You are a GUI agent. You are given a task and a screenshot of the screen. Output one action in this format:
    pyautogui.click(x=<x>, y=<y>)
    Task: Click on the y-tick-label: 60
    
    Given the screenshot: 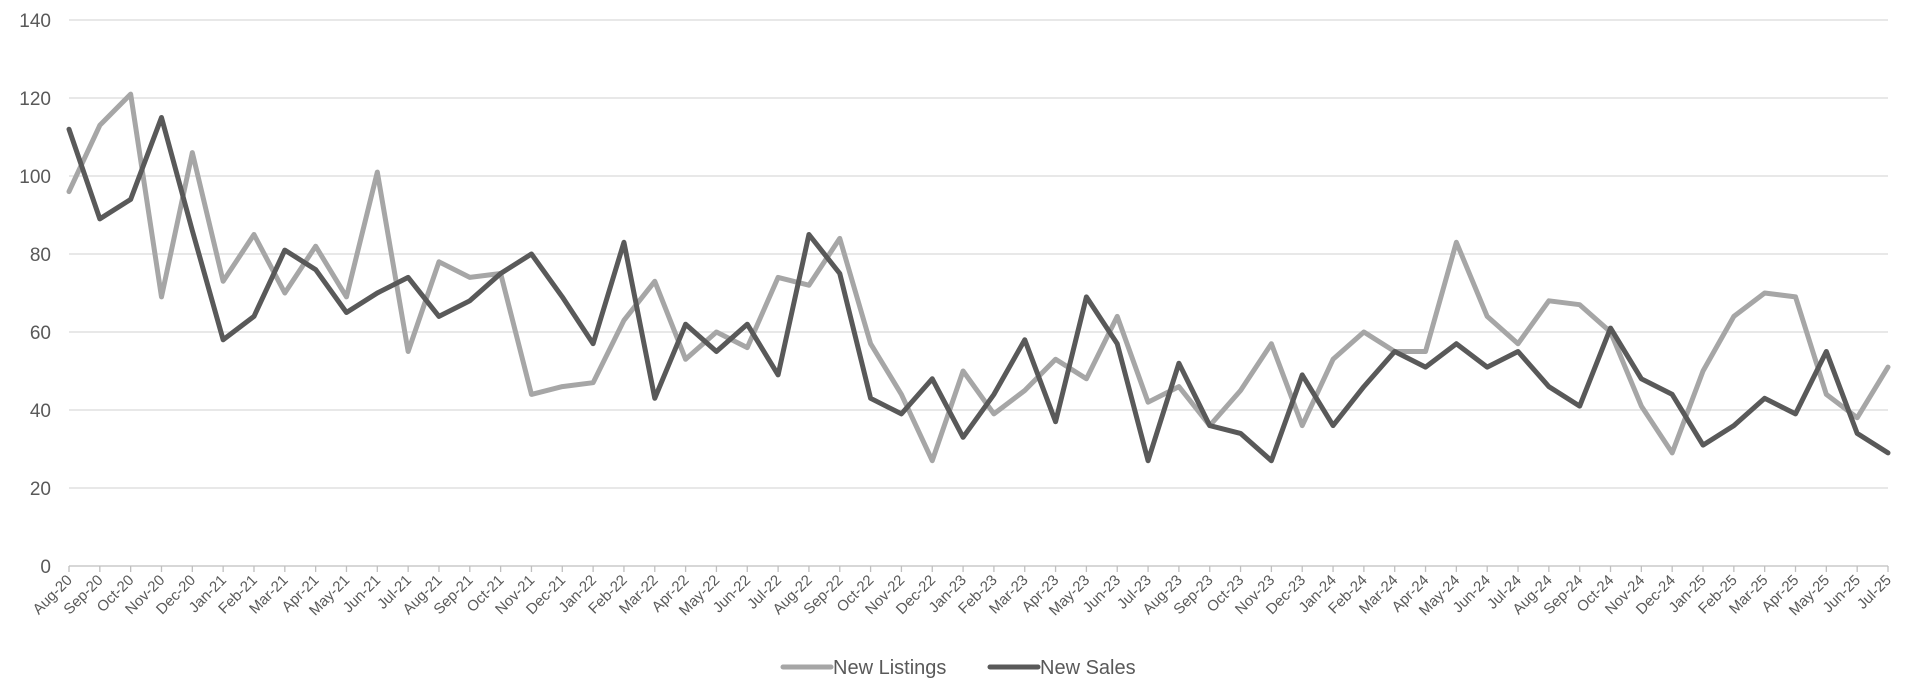 What is the action you would take?
    pyautogui.click(x=40, y=333)
    